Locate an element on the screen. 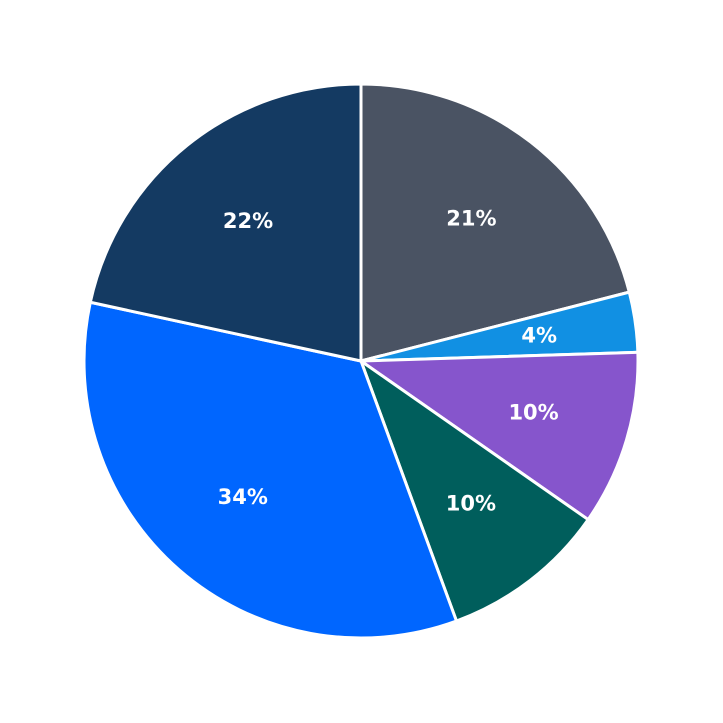  slice-label-0: 21% is located at coordinates (471, 219).